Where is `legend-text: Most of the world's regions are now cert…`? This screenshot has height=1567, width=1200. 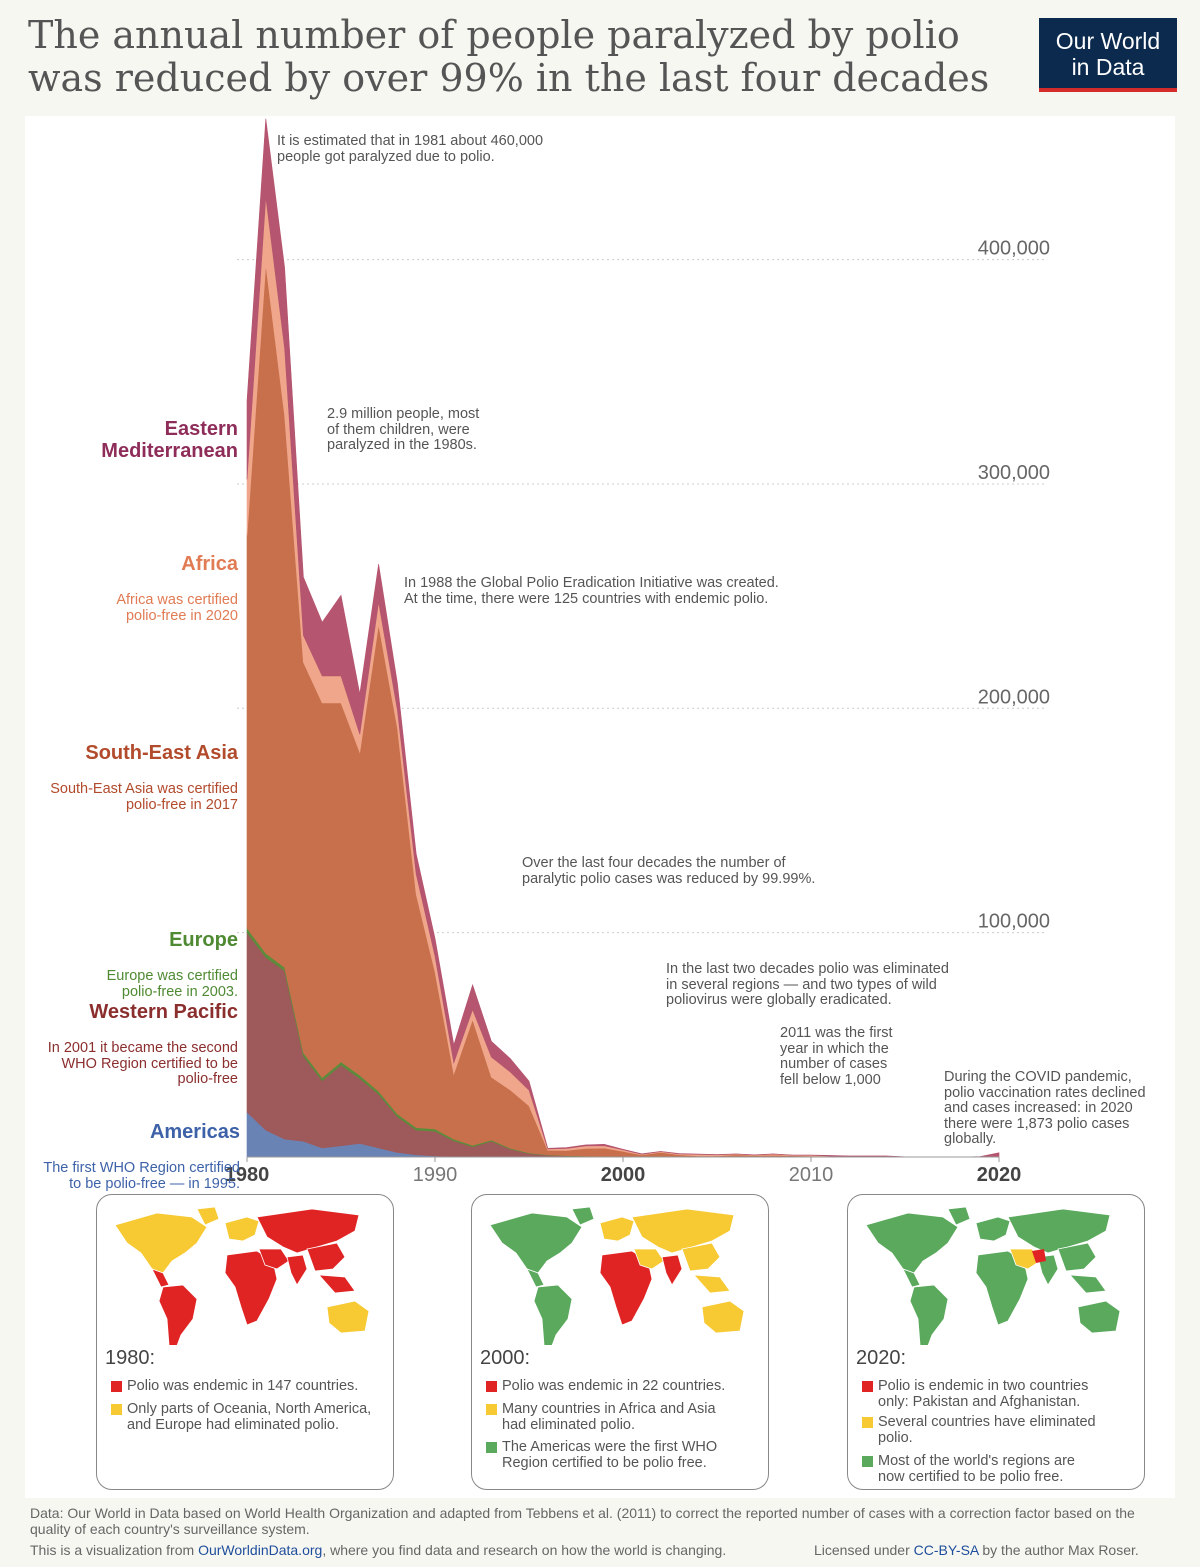
legend-text: Most of the world's regions are now cert… is located at coordinates (976, 1469).